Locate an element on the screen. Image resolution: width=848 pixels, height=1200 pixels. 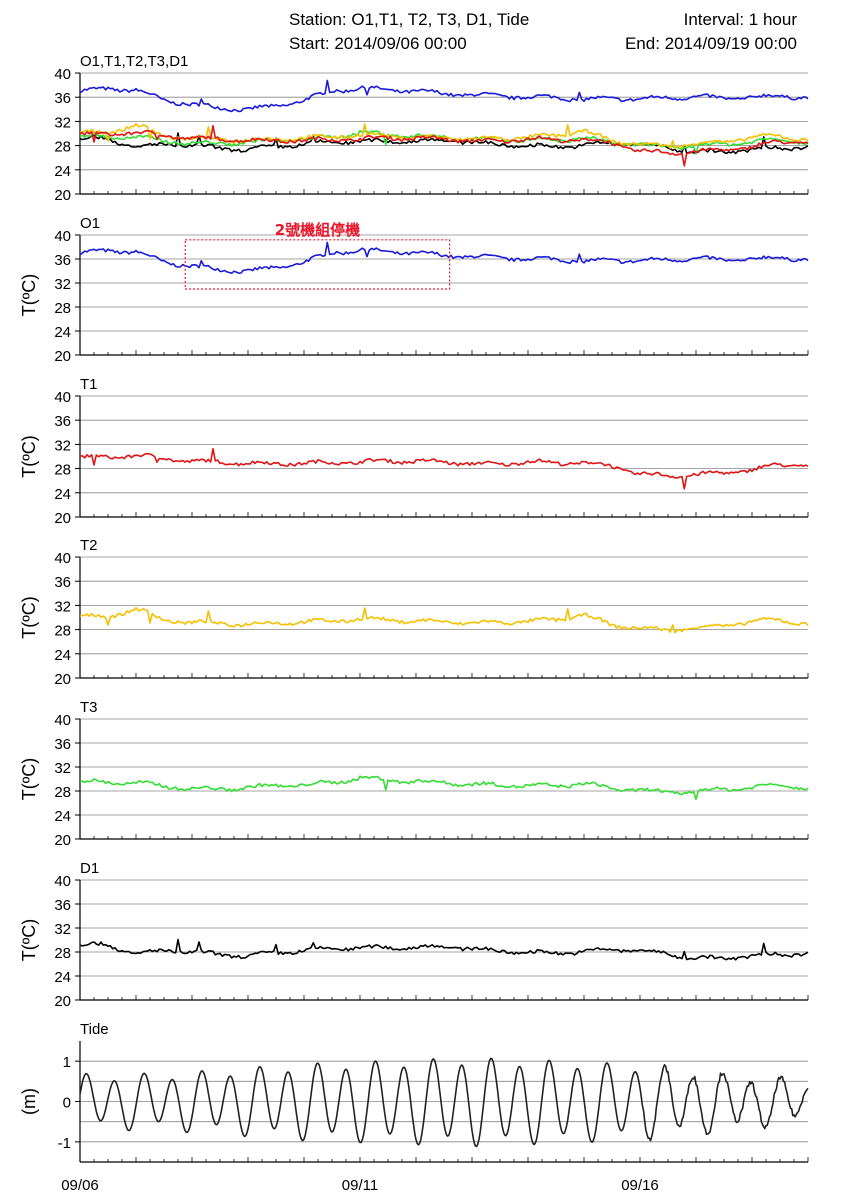
shutdown-annotation-label: 2號機組停機 is located at coordinates (317, 230).